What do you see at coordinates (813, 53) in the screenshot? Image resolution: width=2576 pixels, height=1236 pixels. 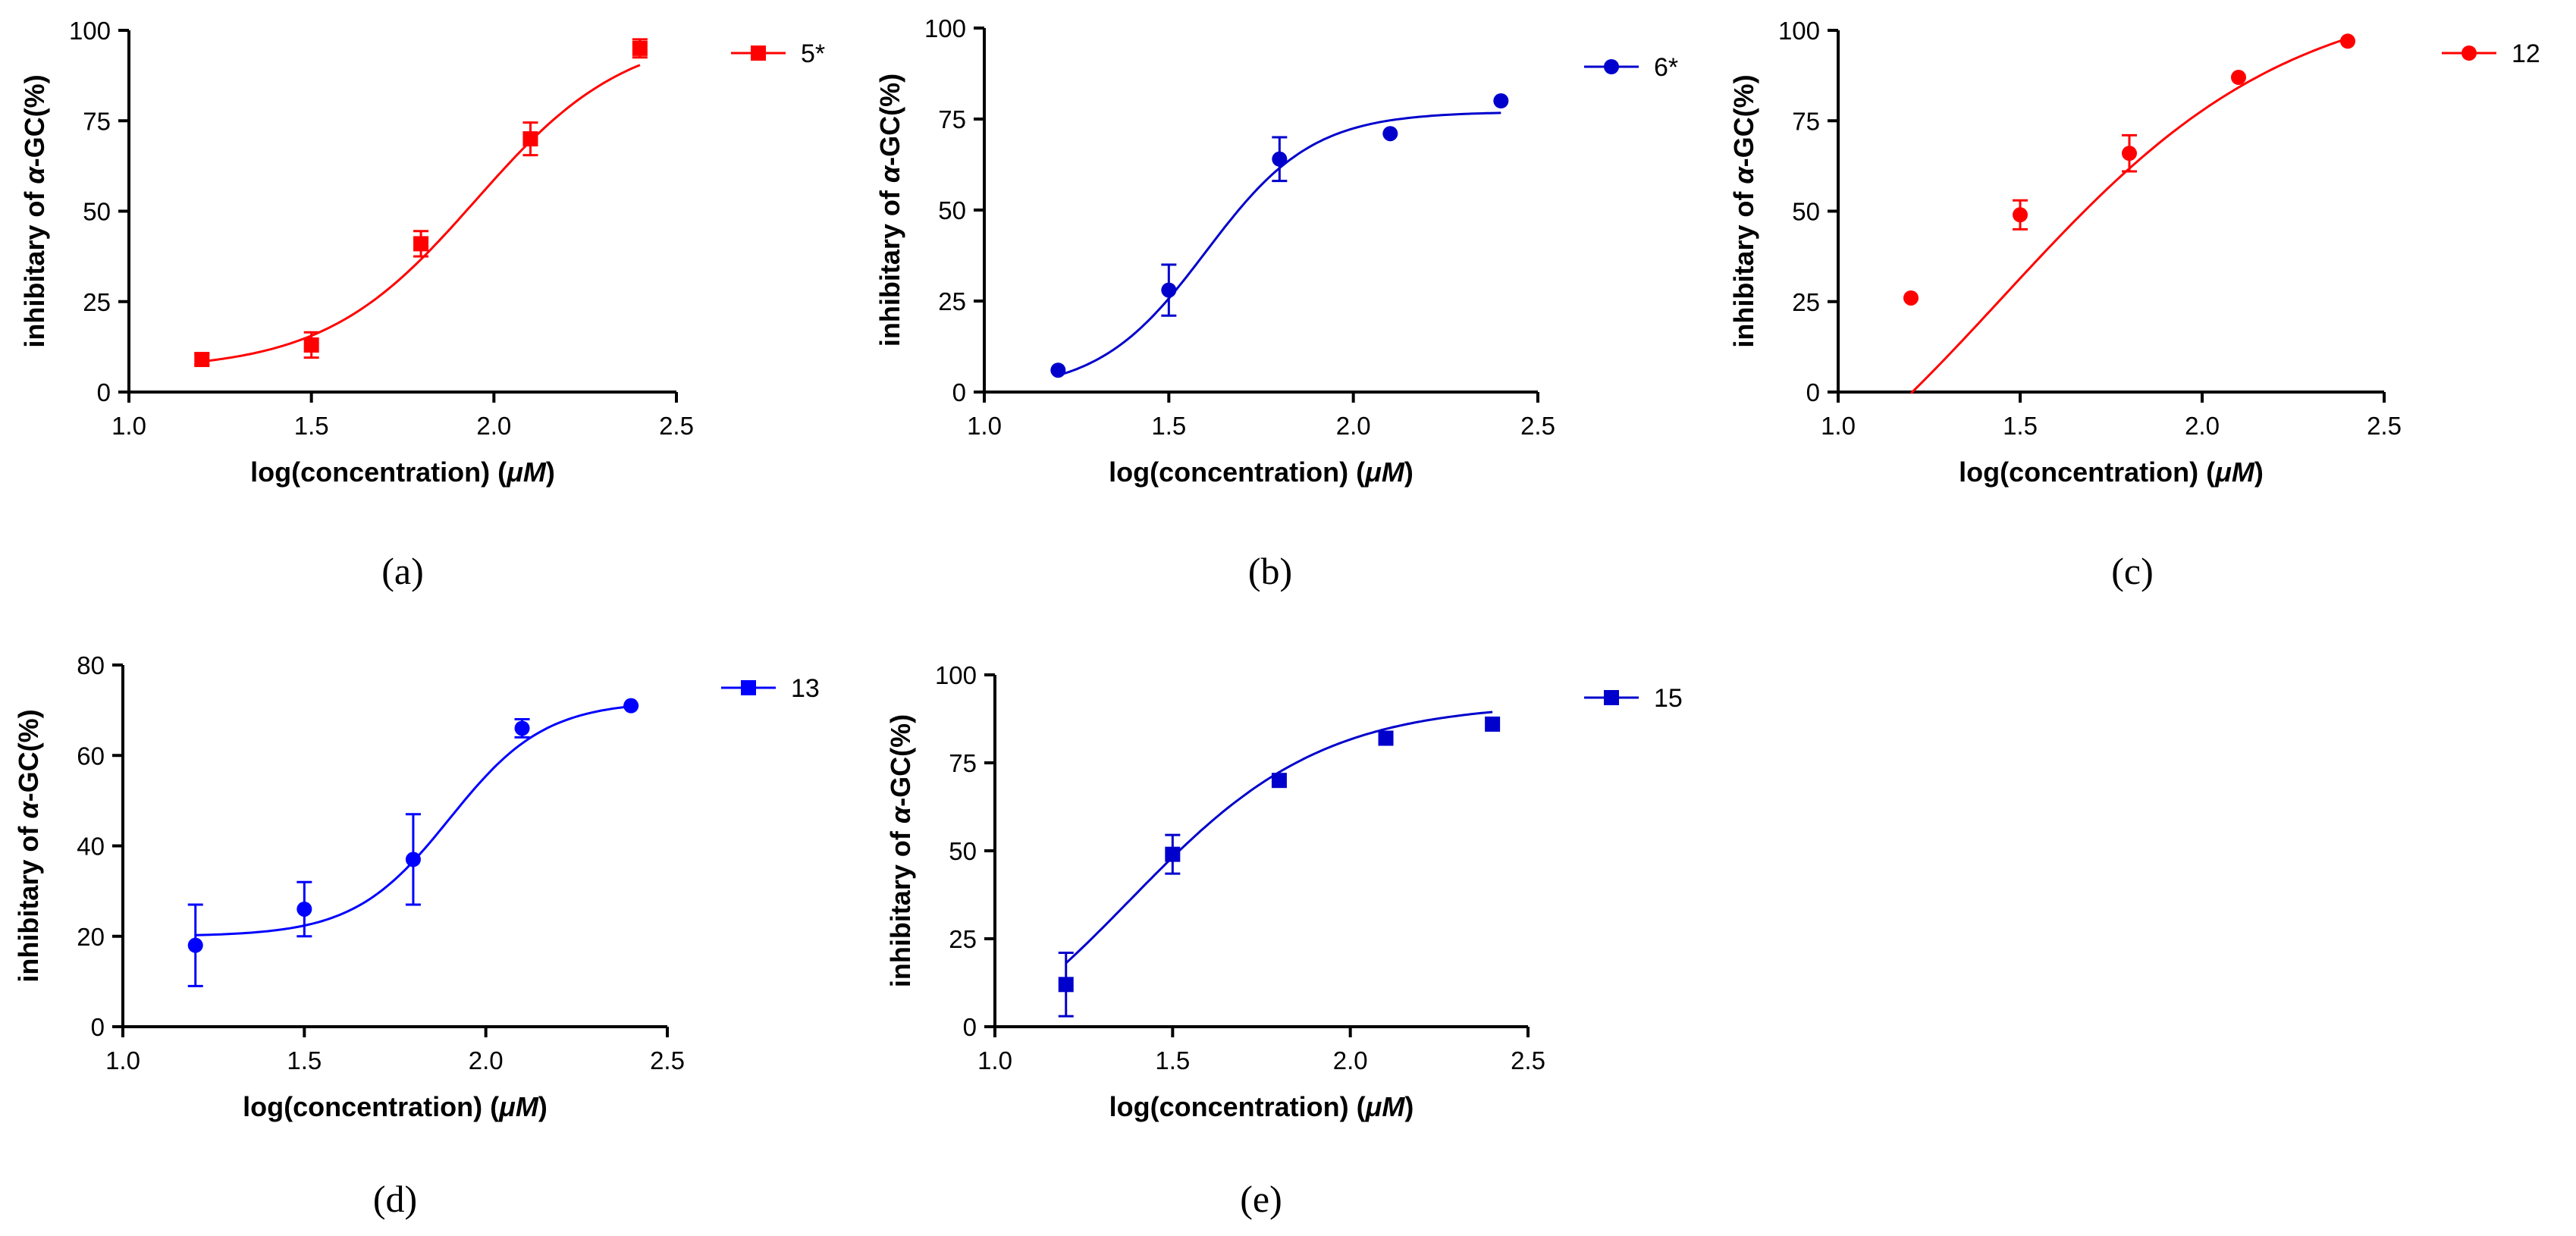 I see `legend-label: 5*` at bounding box center [813, 53].